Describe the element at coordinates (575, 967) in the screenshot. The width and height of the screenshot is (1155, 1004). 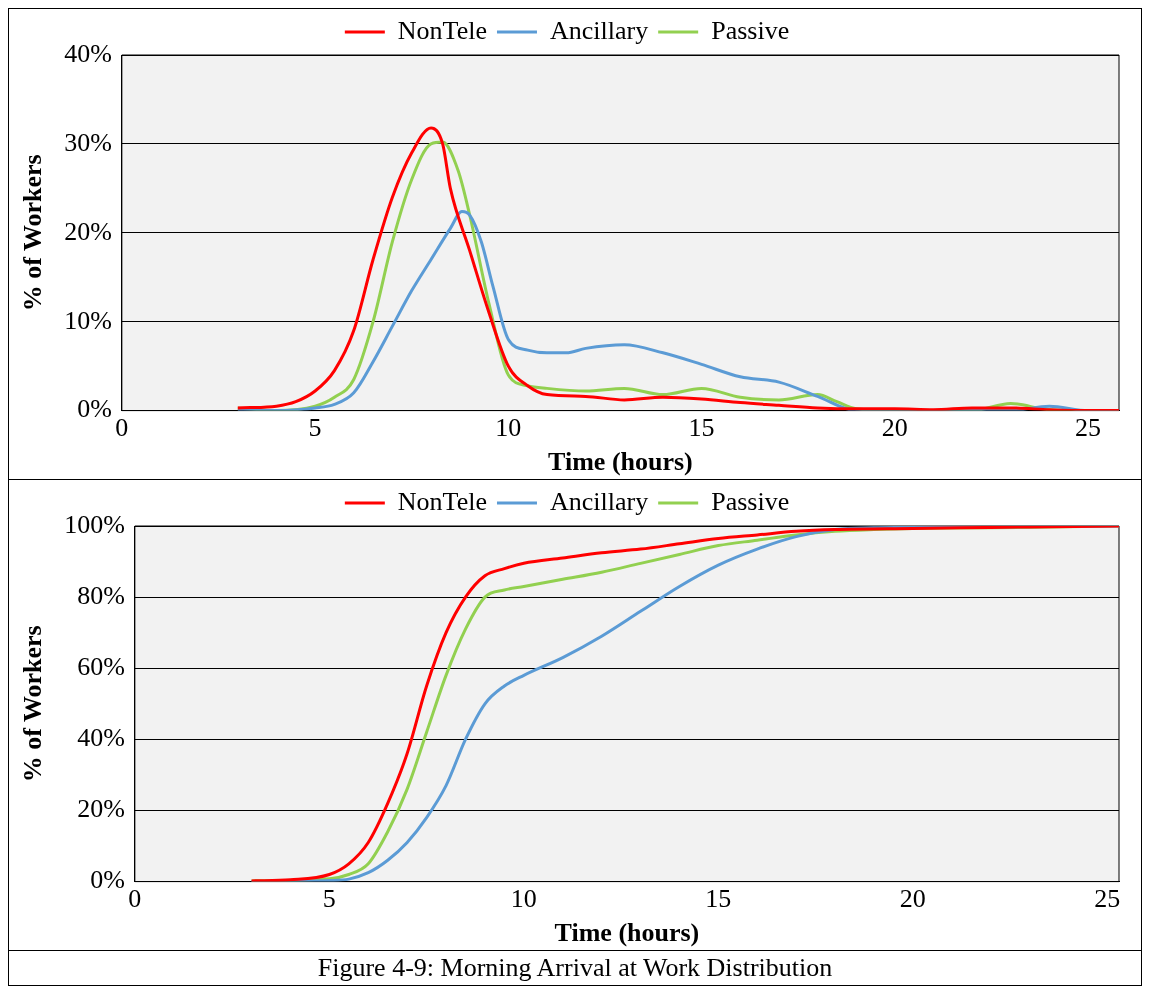
I see `caption: Figure 4-9: Morning Arrival at Work Distribution` at that location.